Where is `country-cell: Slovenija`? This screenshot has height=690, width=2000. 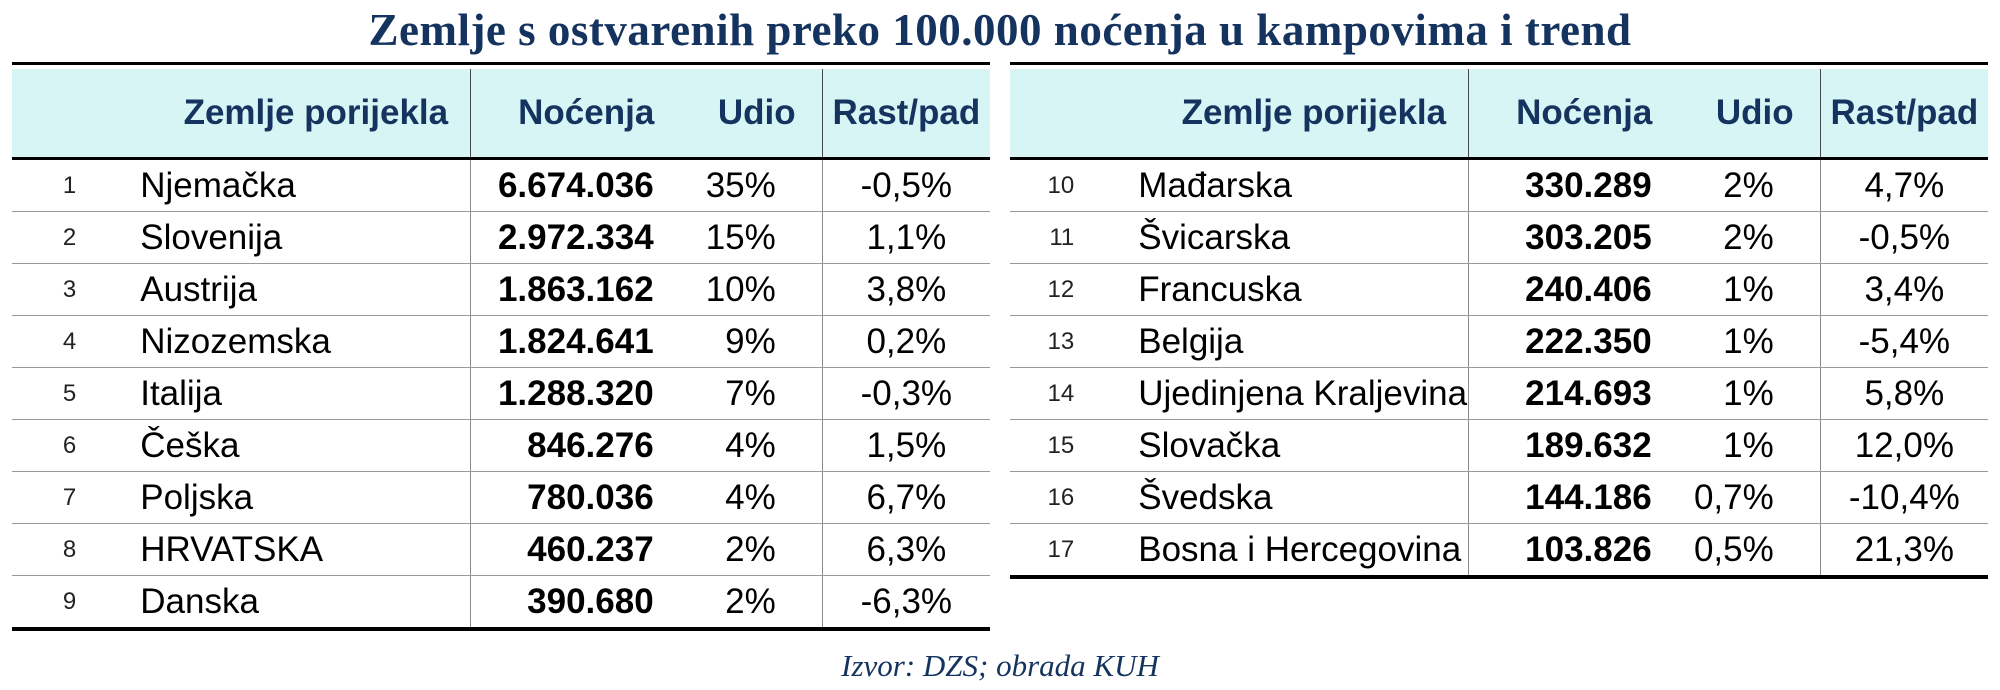
country-cell: Slovenija is located at coordinates (211, 237).